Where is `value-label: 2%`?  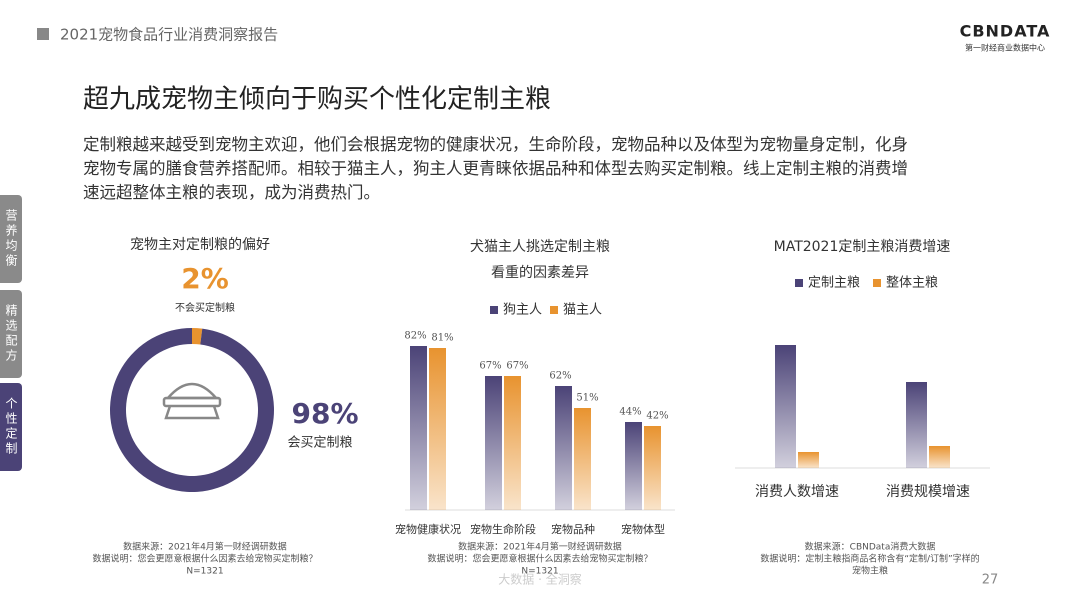 value-label: 2% is located at coordinates (205, 278).